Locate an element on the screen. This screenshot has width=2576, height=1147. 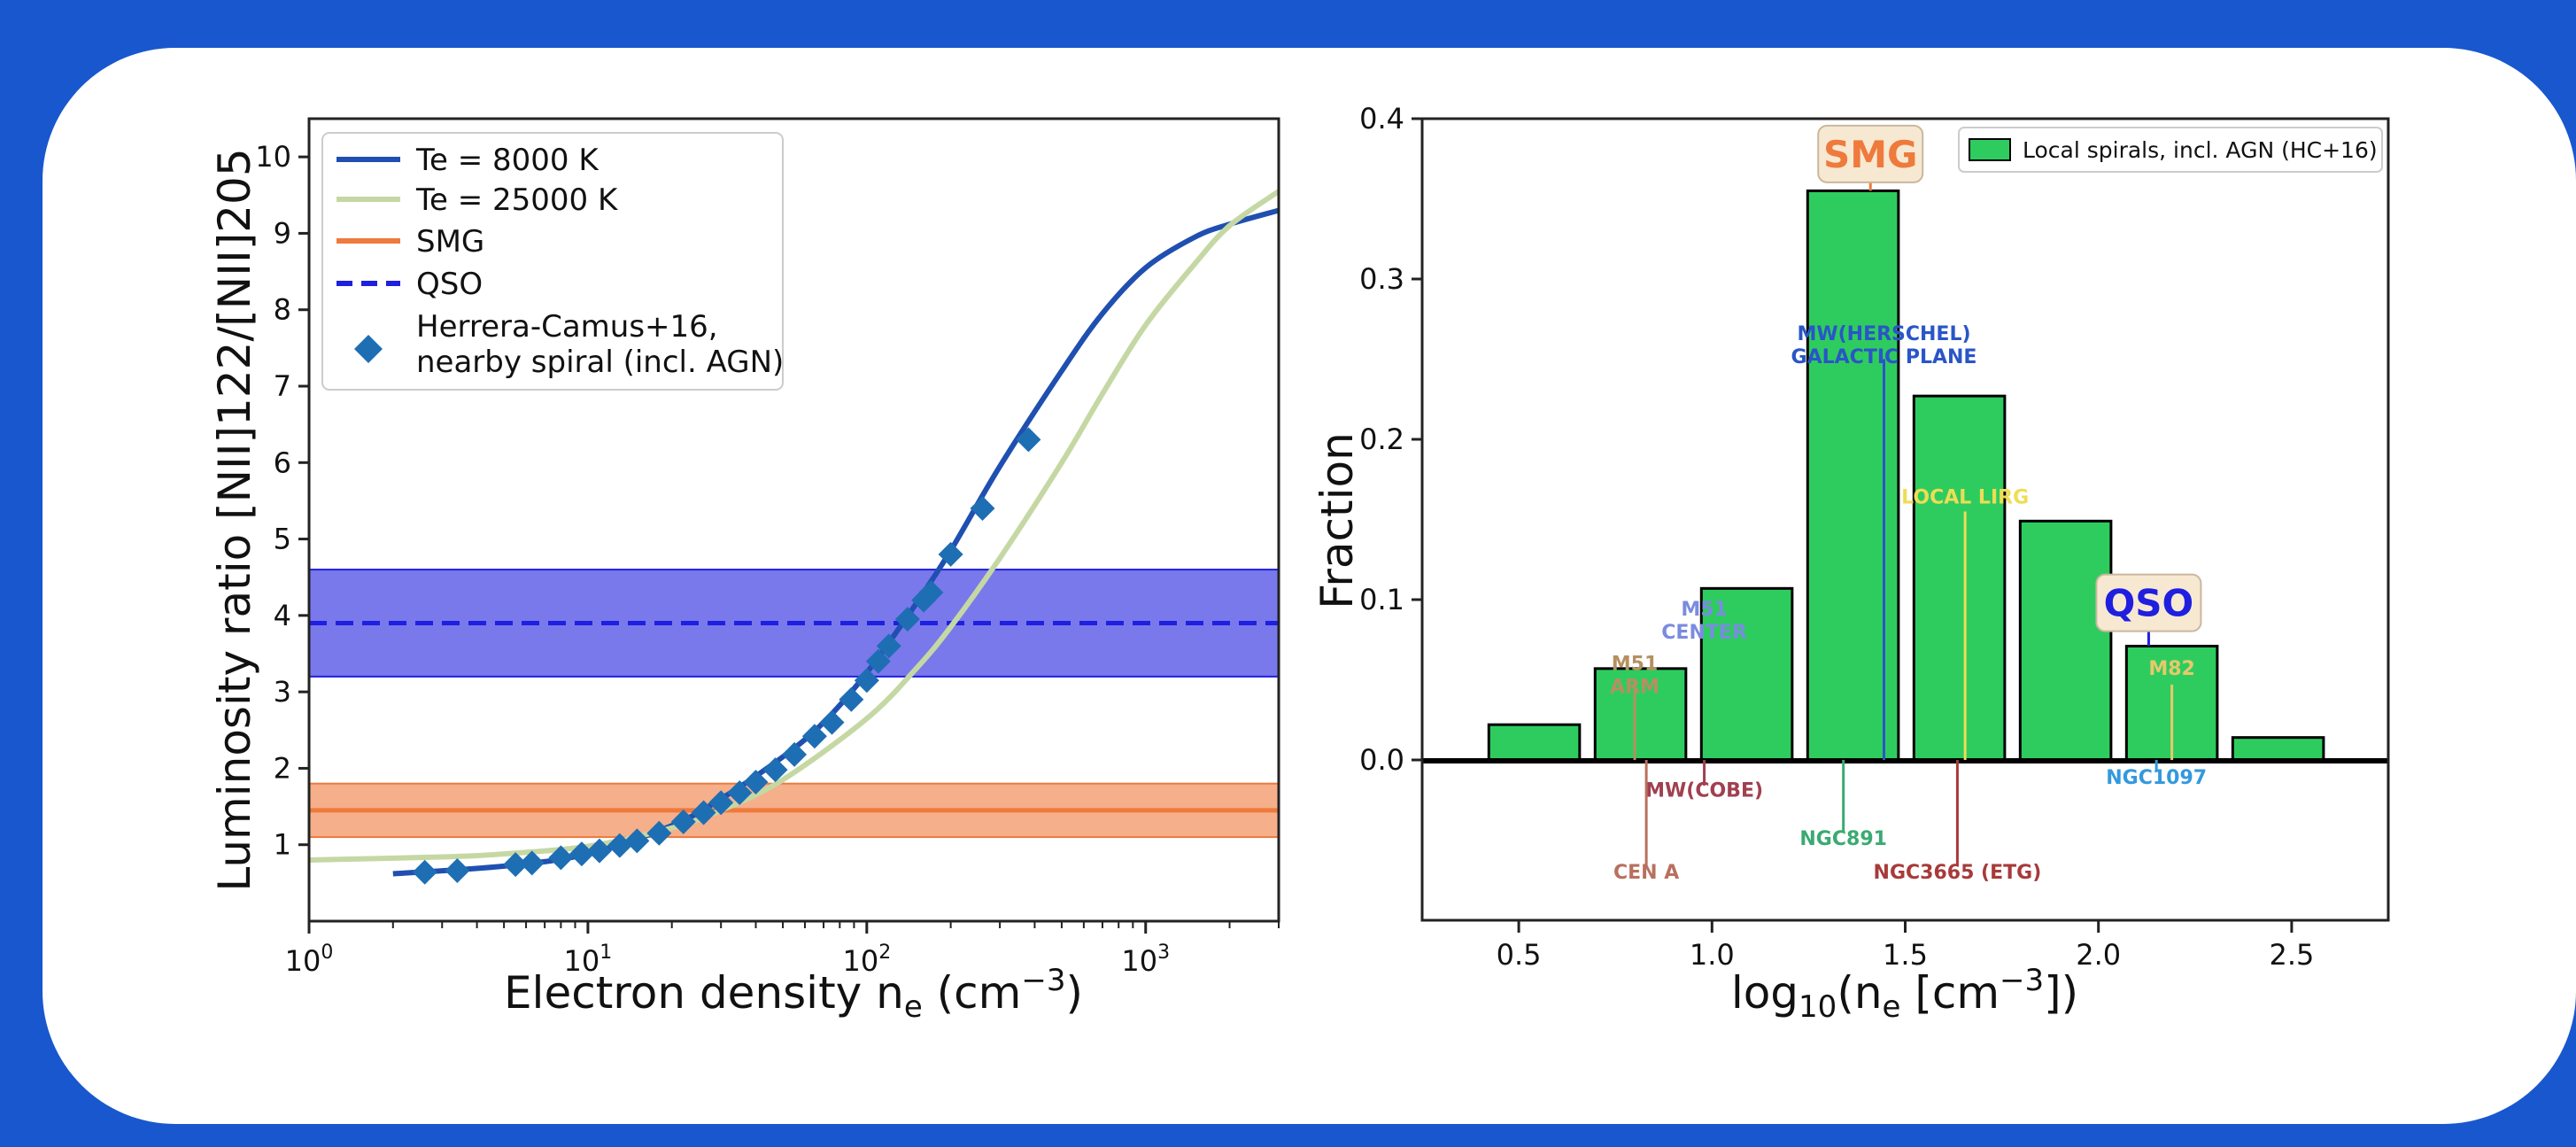
right-y-tick-label: 0.2 is located at coordinates (1381, 439).